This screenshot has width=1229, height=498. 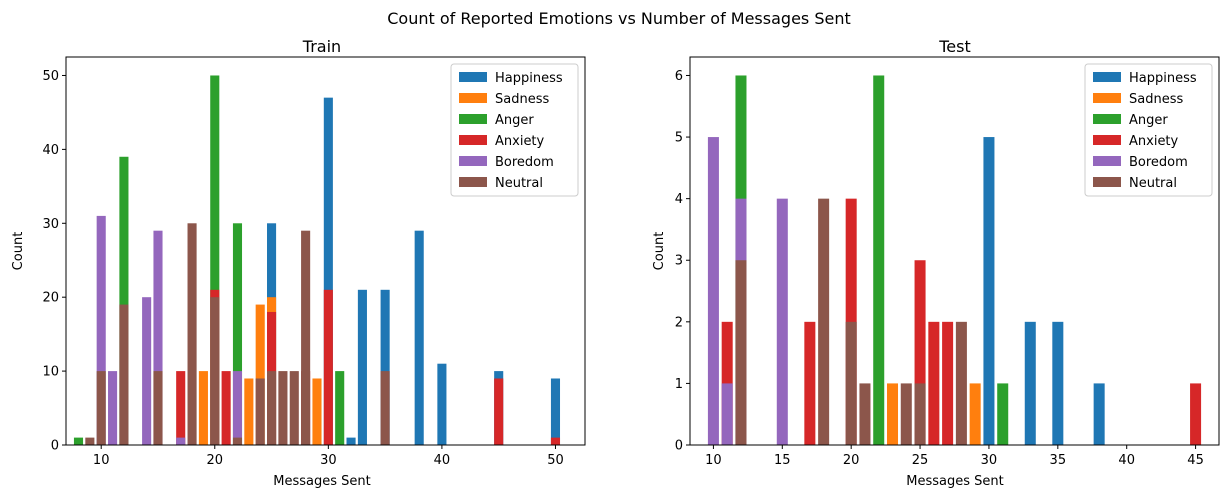 I want to click on y-tick-label: 20, so click(x=50, y=298).